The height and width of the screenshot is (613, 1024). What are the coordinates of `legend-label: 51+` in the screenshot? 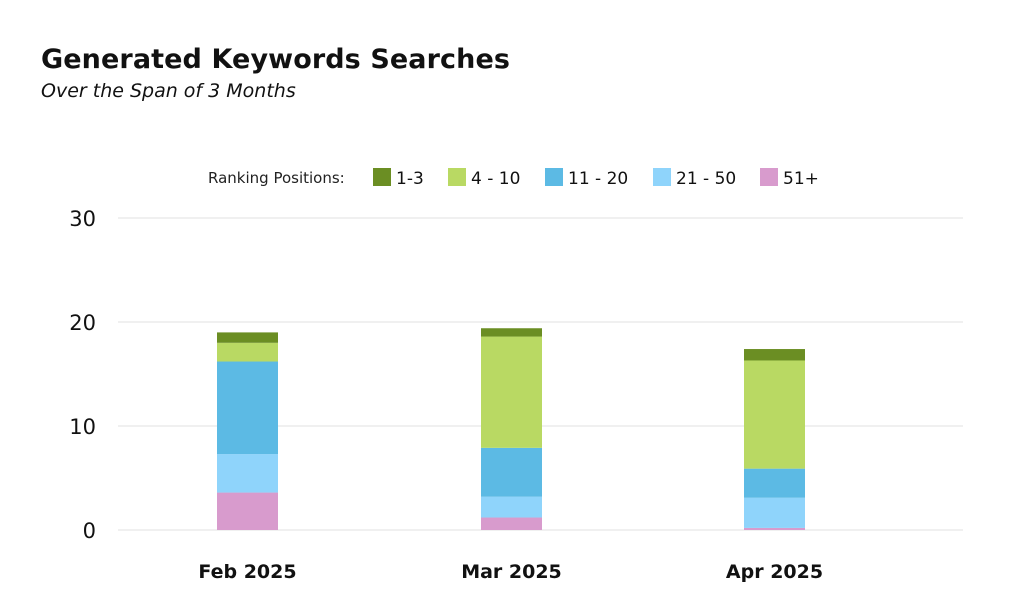 It's located at (801, 179).